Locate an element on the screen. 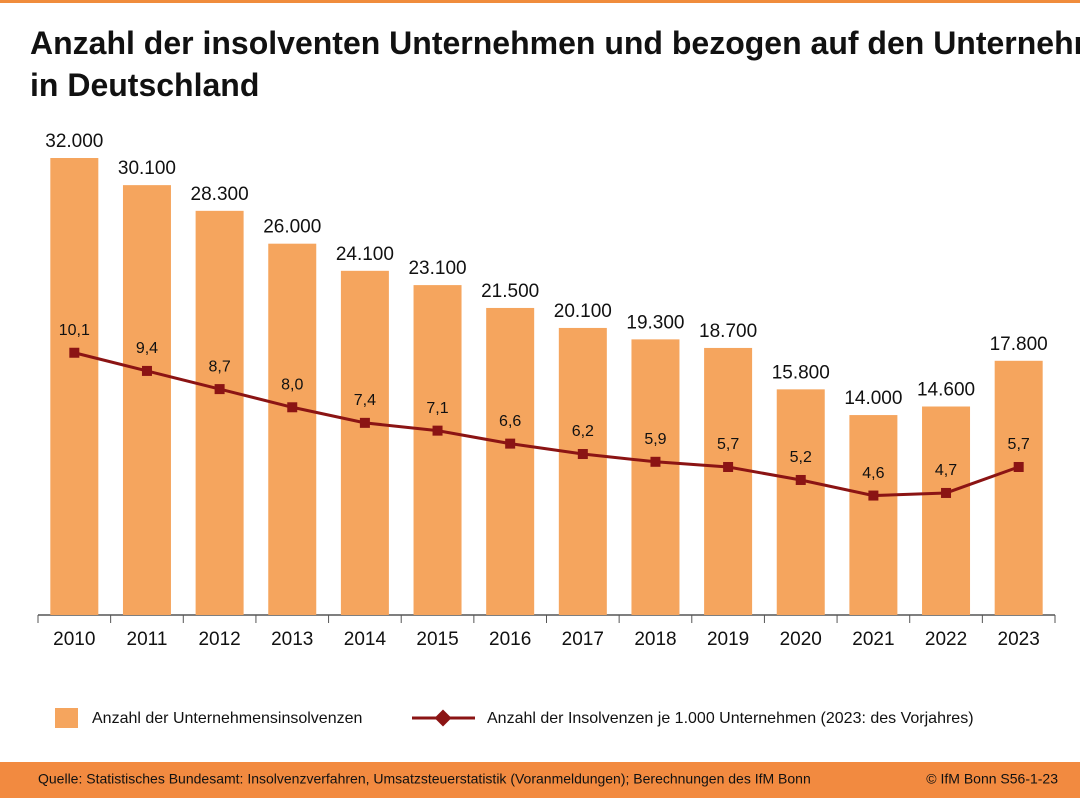  x-tick-label: 2019 is located at coordinates (728, 639).